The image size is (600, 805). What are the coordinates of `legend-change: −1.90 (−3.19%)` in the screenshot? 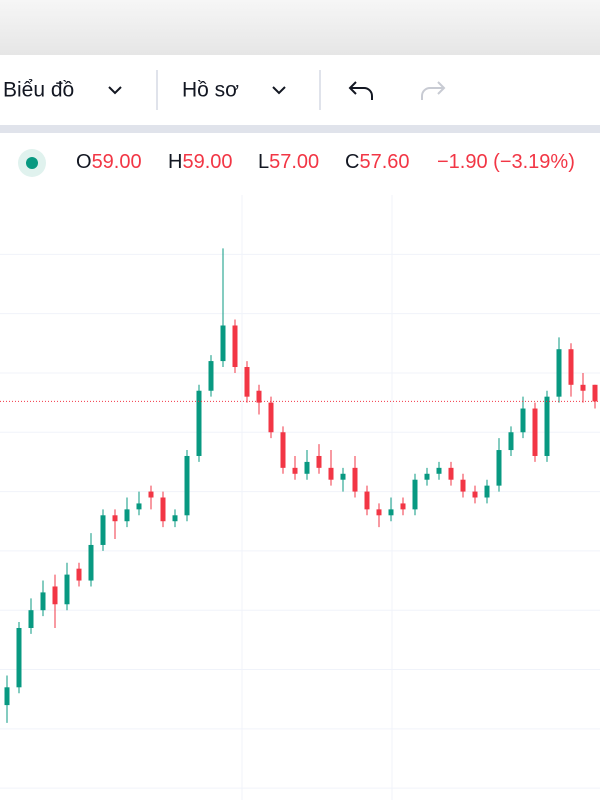 It's located at (506, 162).